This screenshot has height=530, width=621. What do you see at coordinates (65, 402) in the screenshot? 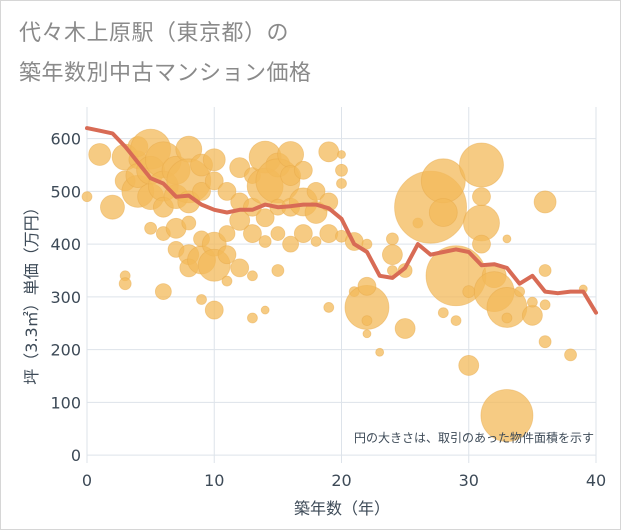
I see `y-tick-label: 100` at bounding box center [65, 402].